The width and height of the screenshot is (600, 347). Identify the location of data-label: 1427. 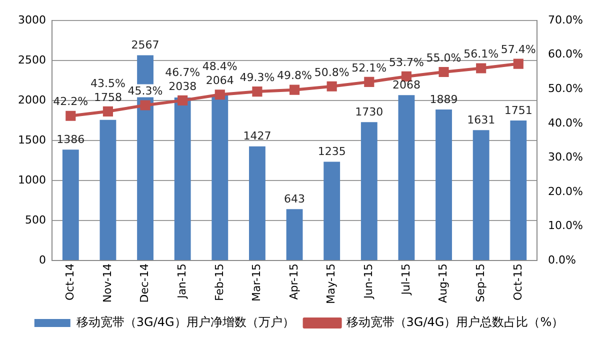
(257, 136).